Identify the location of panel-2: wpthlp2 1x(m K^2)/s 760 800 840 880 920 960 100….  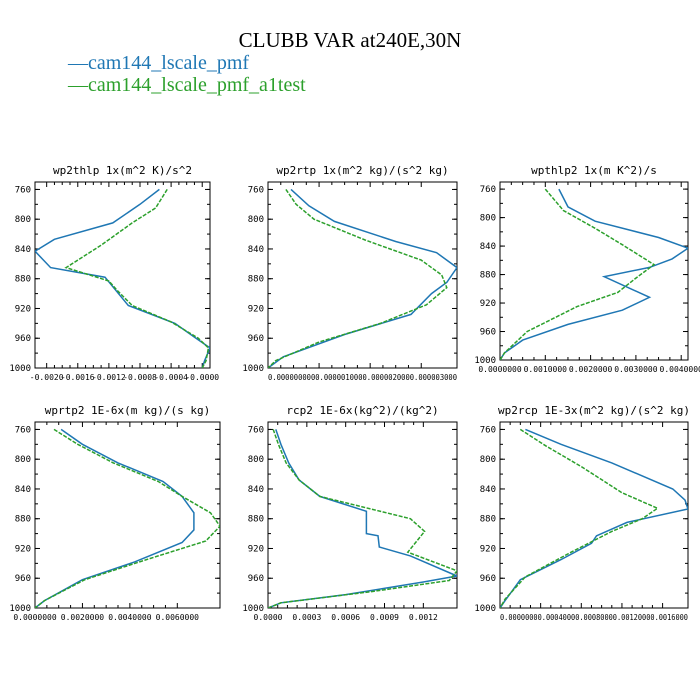
(587, 269).